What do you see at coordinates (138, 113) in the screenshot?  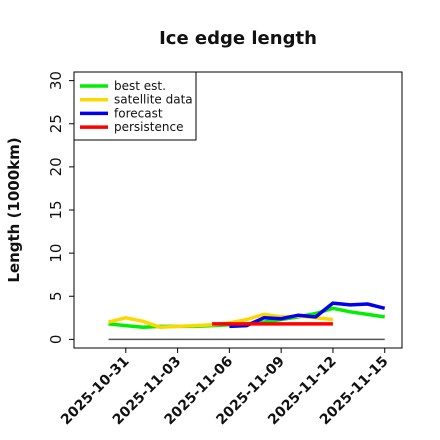 I see `legend-label: forecast` at bounding box center [138, 113].